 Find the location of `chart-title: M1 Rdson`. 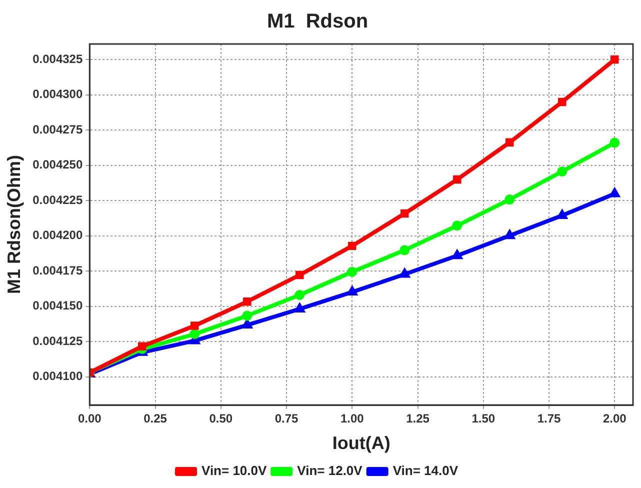

chart-title: M1 Rdson is located at coordinates (317, 21).